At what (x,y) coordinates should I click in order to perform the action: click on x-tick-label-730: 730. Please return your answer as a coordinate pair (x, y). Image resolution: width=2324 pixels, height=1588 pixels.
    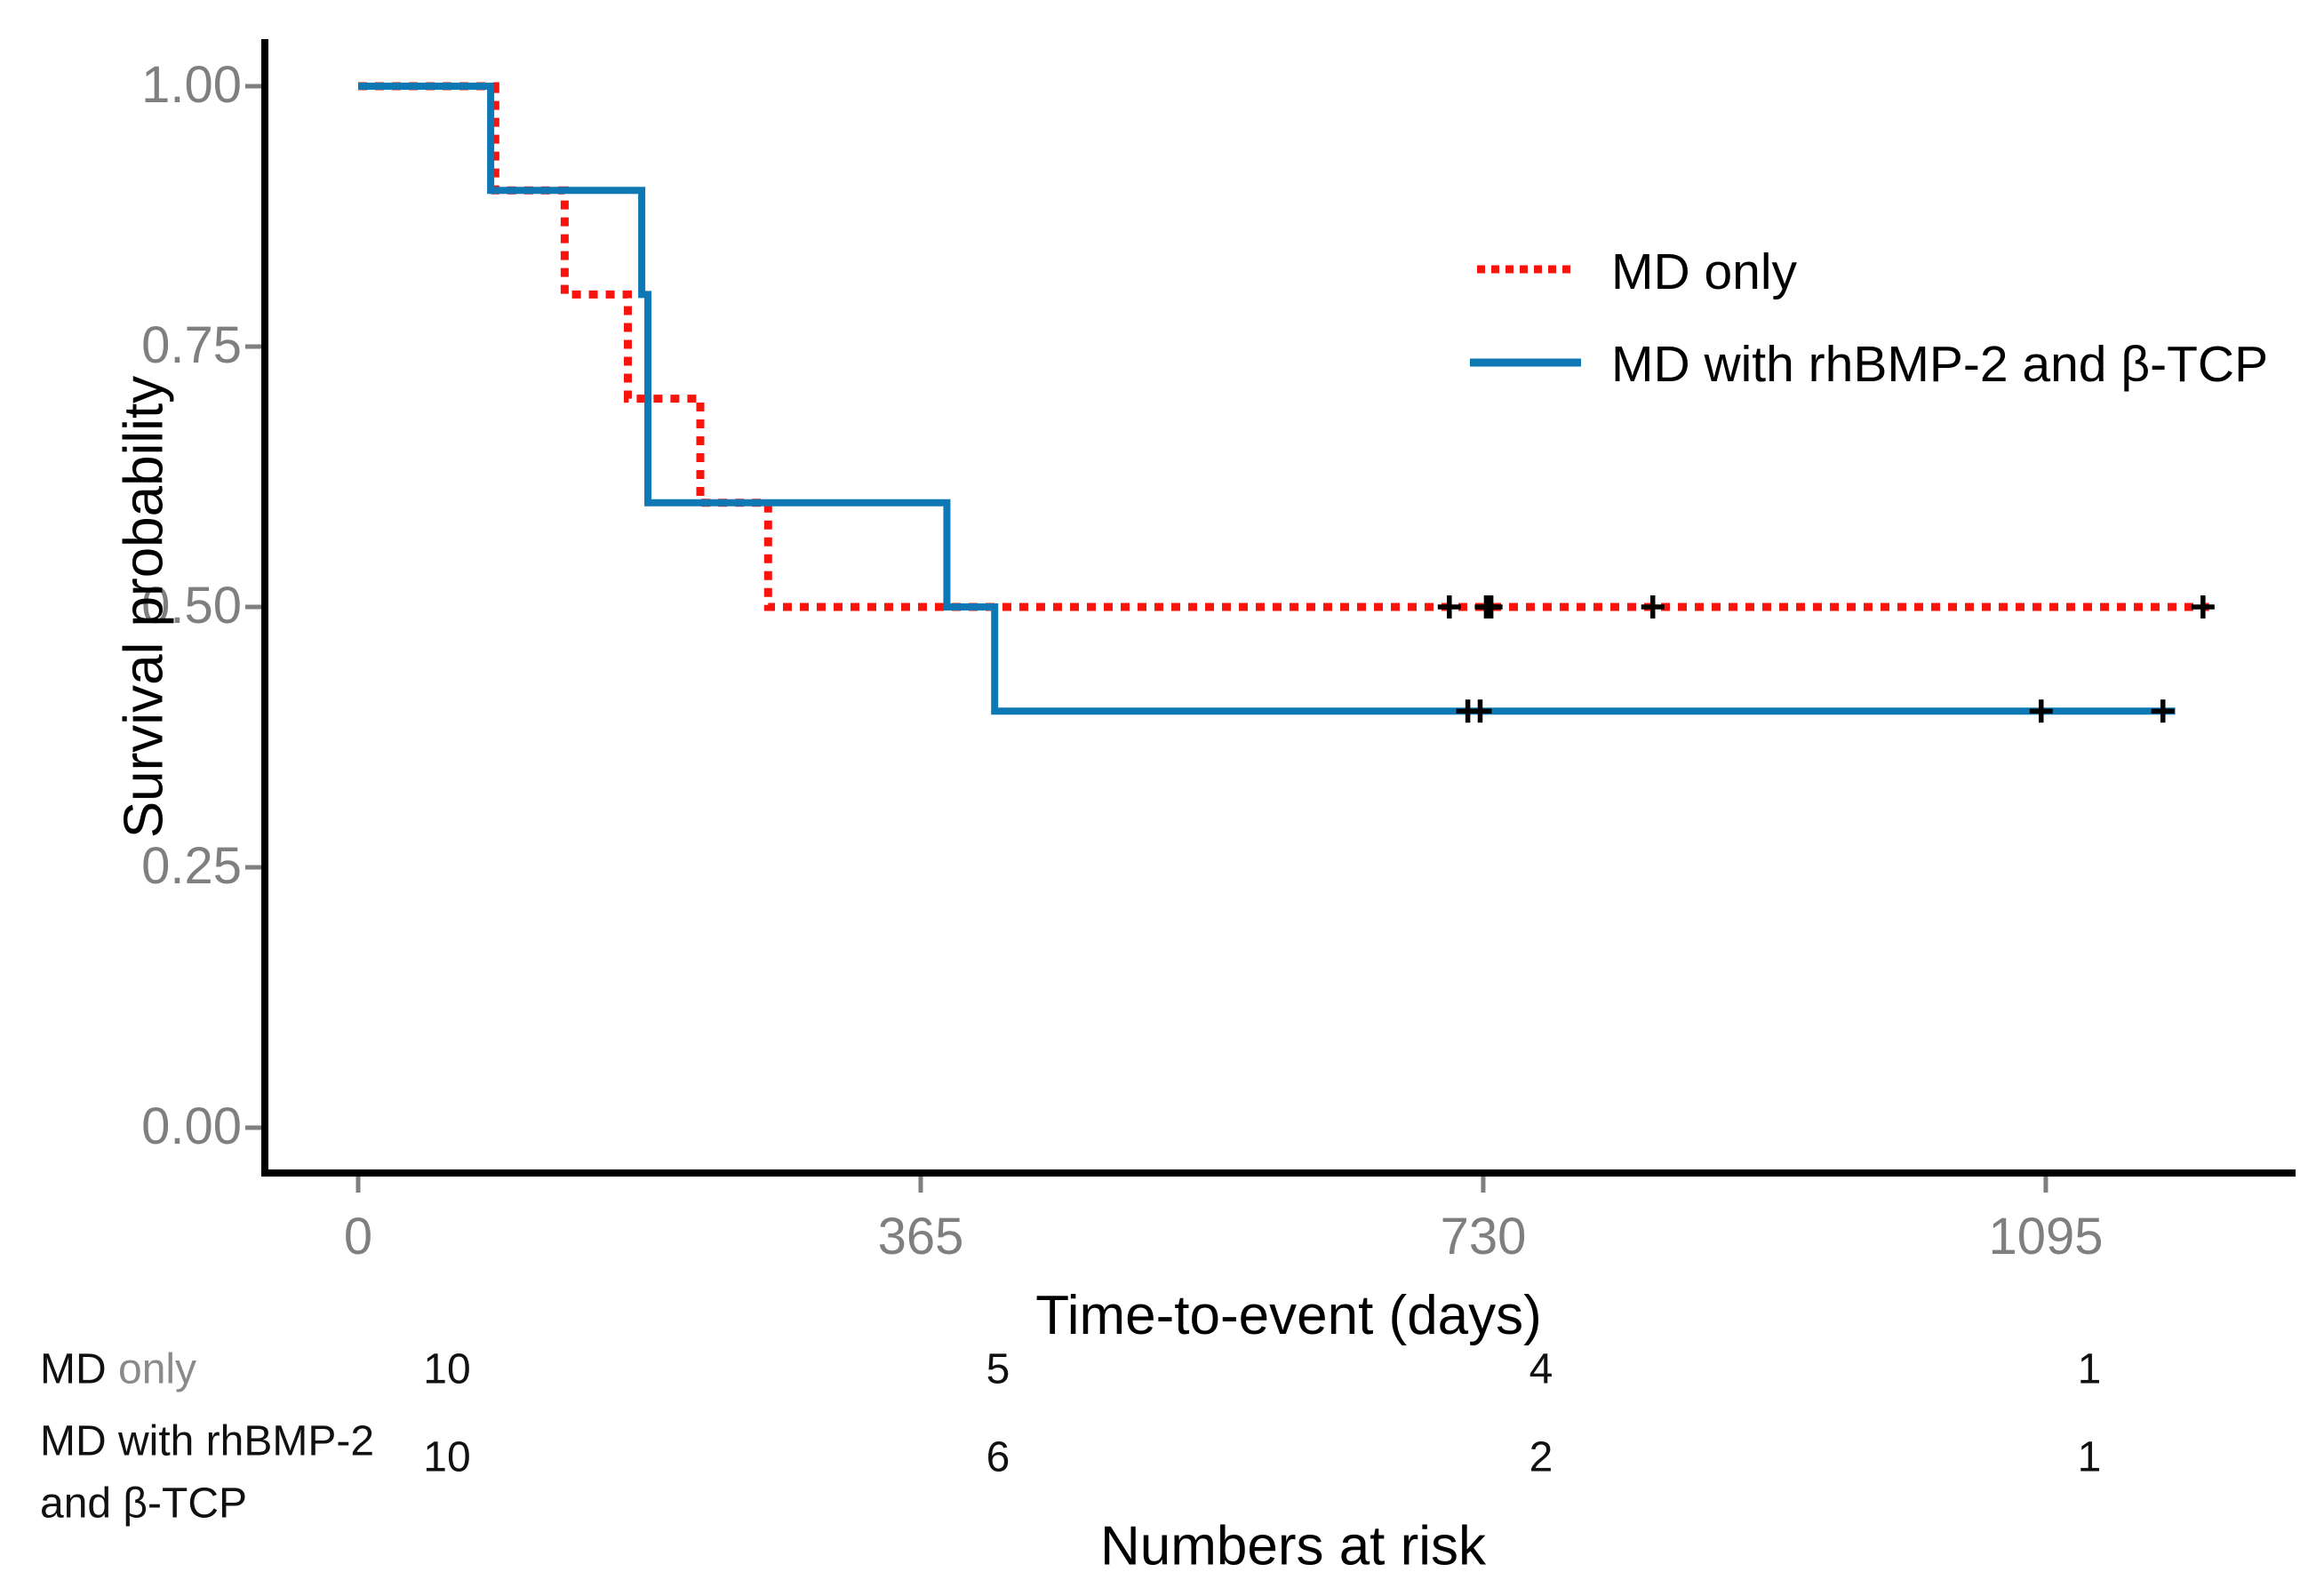
    Looking at the image, I should click on (1483, 1236).